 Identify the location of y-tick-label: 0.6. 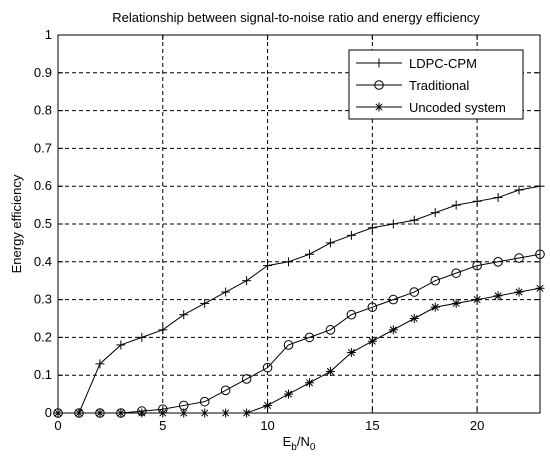
(43, 185).